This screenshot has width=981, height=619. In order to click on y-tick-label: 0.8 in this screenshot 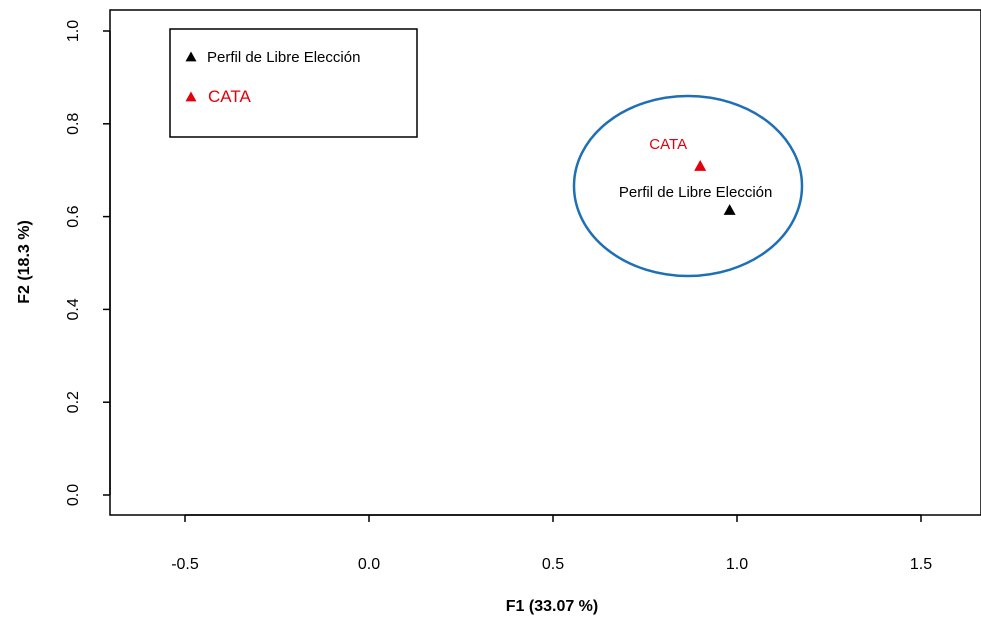, I will do `click(73, 124)`.